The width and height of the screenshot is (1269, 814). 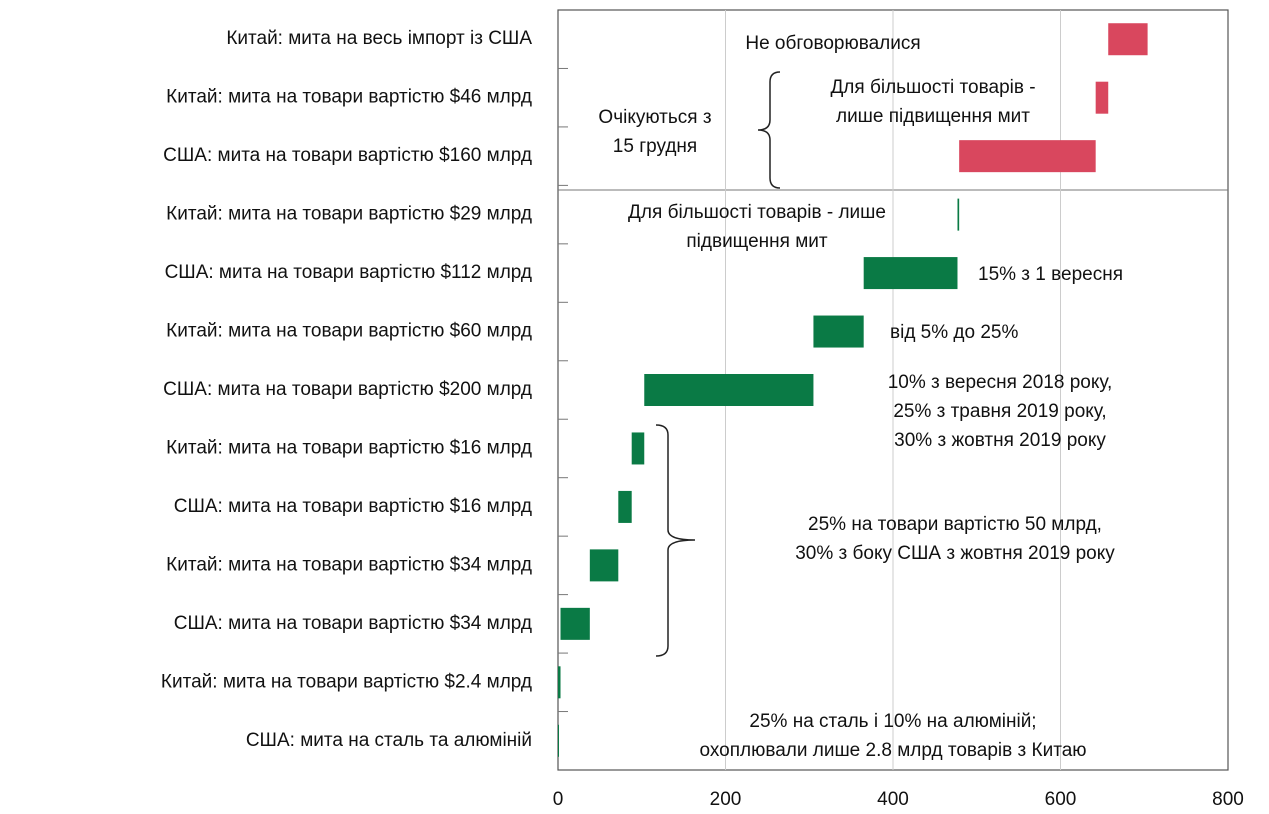 I want to click on annotation: Очікуються з, so click(x=654, y=117).